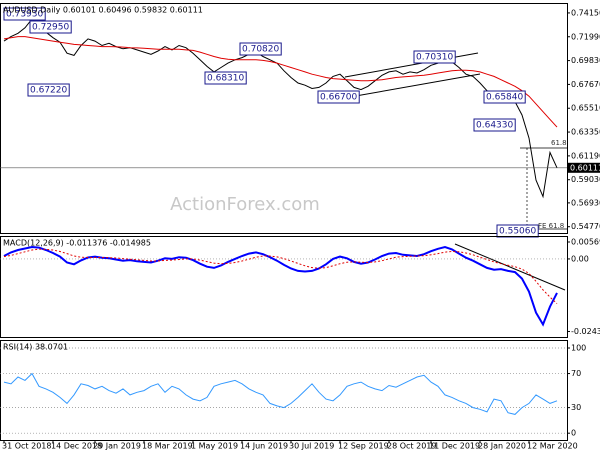 The height and width of the screenshot is (450, 600). What do you see at coordinates (559, 143) in the screenshot?
I see `annotation: 61.8` at bounding box center [559, 143].